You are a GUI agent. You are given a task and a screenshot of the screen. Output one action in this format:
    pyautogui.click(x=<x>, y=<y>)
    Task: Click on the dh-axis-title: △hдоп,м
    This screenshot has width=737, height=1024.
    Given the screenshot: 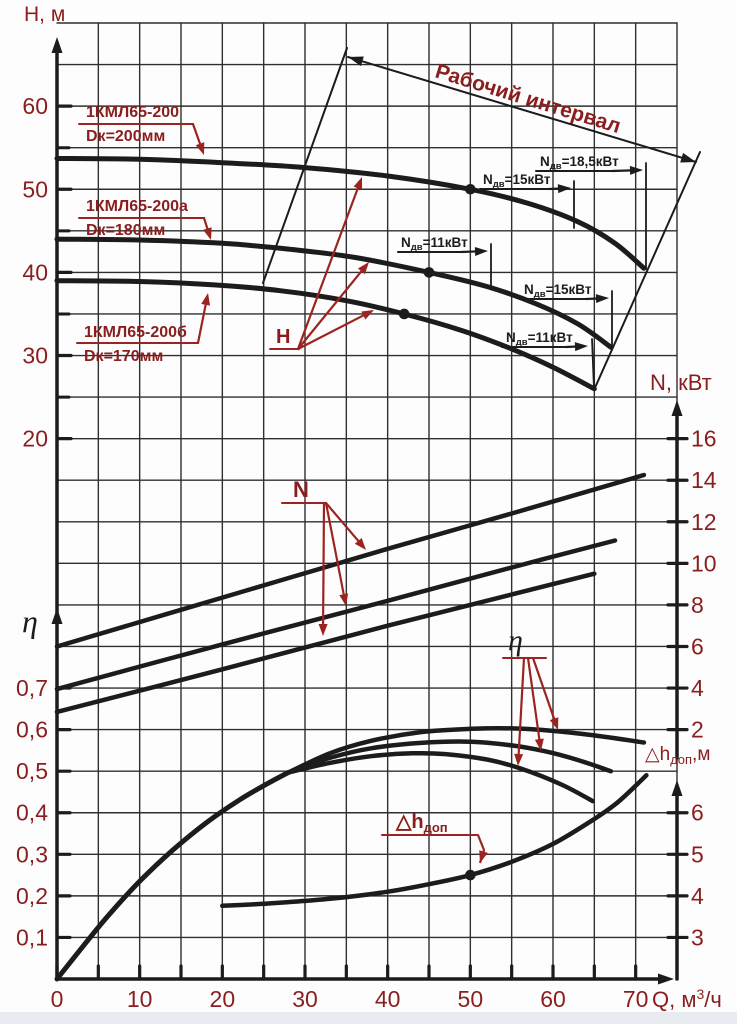 What is the action you would take?
    pyautogui.click(x=677, y=755)
    